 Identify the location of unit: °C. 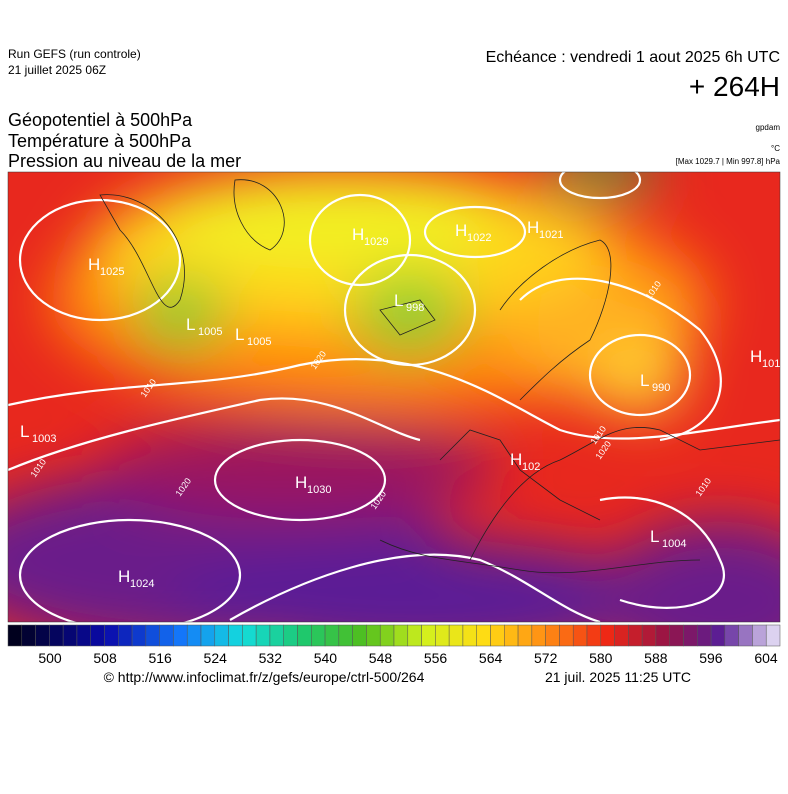
(775, 148).